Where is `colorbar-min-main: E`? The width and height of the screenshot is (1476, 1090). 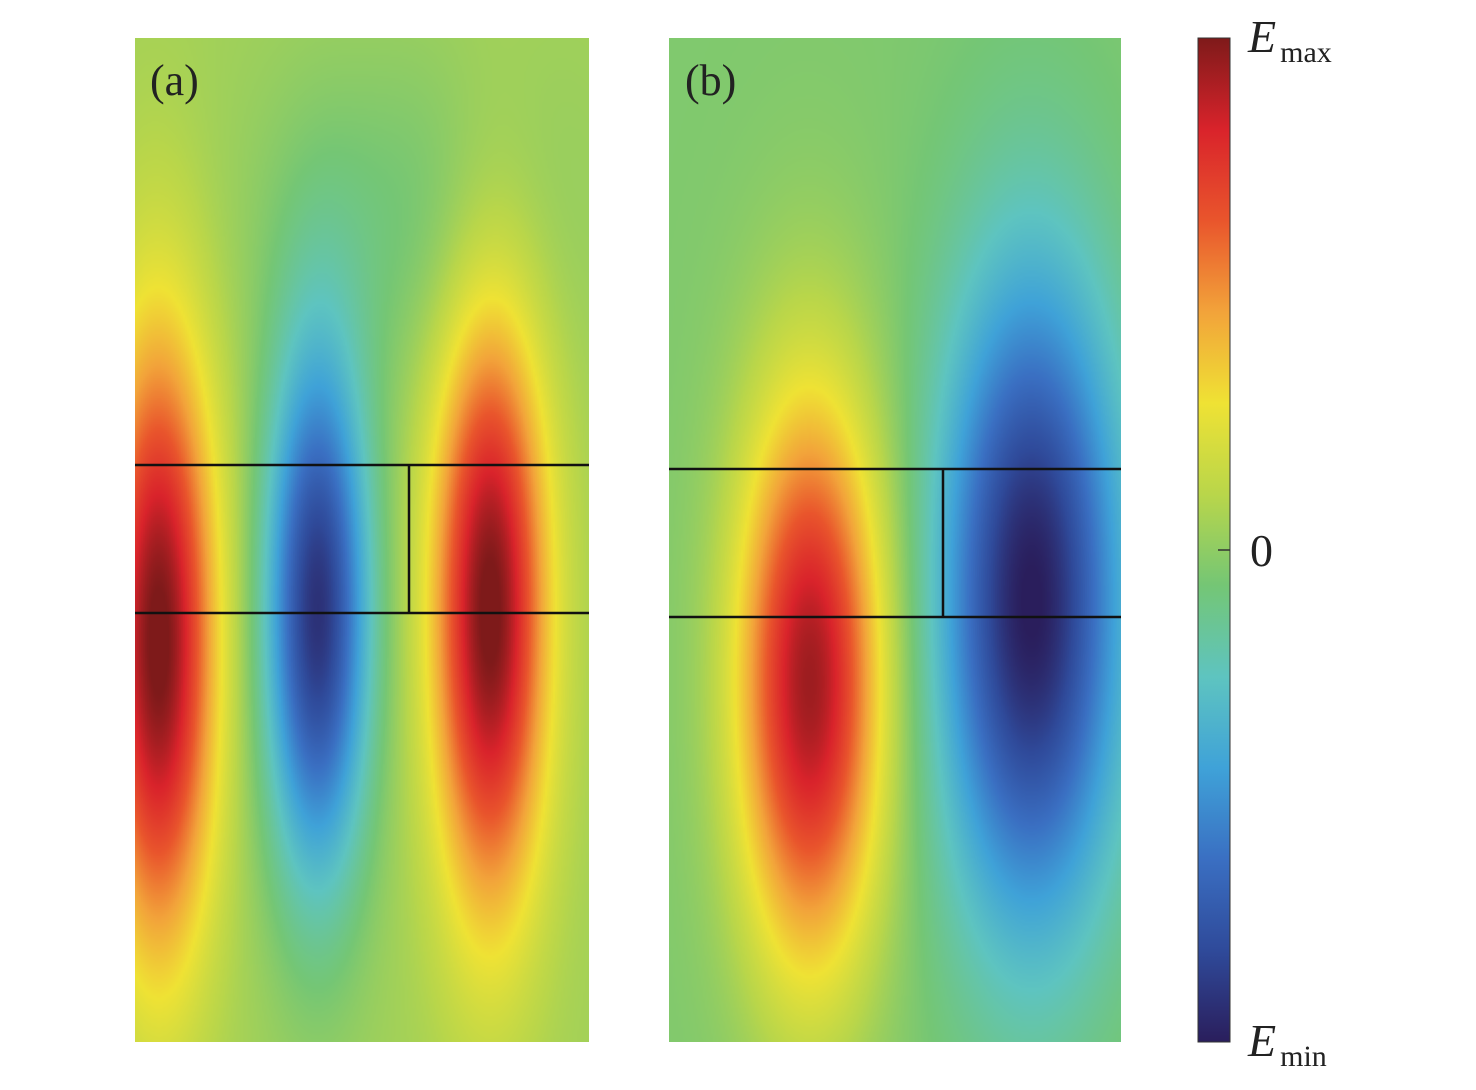 colorbar-min-main: E is located at coordinates (1261, 1040).